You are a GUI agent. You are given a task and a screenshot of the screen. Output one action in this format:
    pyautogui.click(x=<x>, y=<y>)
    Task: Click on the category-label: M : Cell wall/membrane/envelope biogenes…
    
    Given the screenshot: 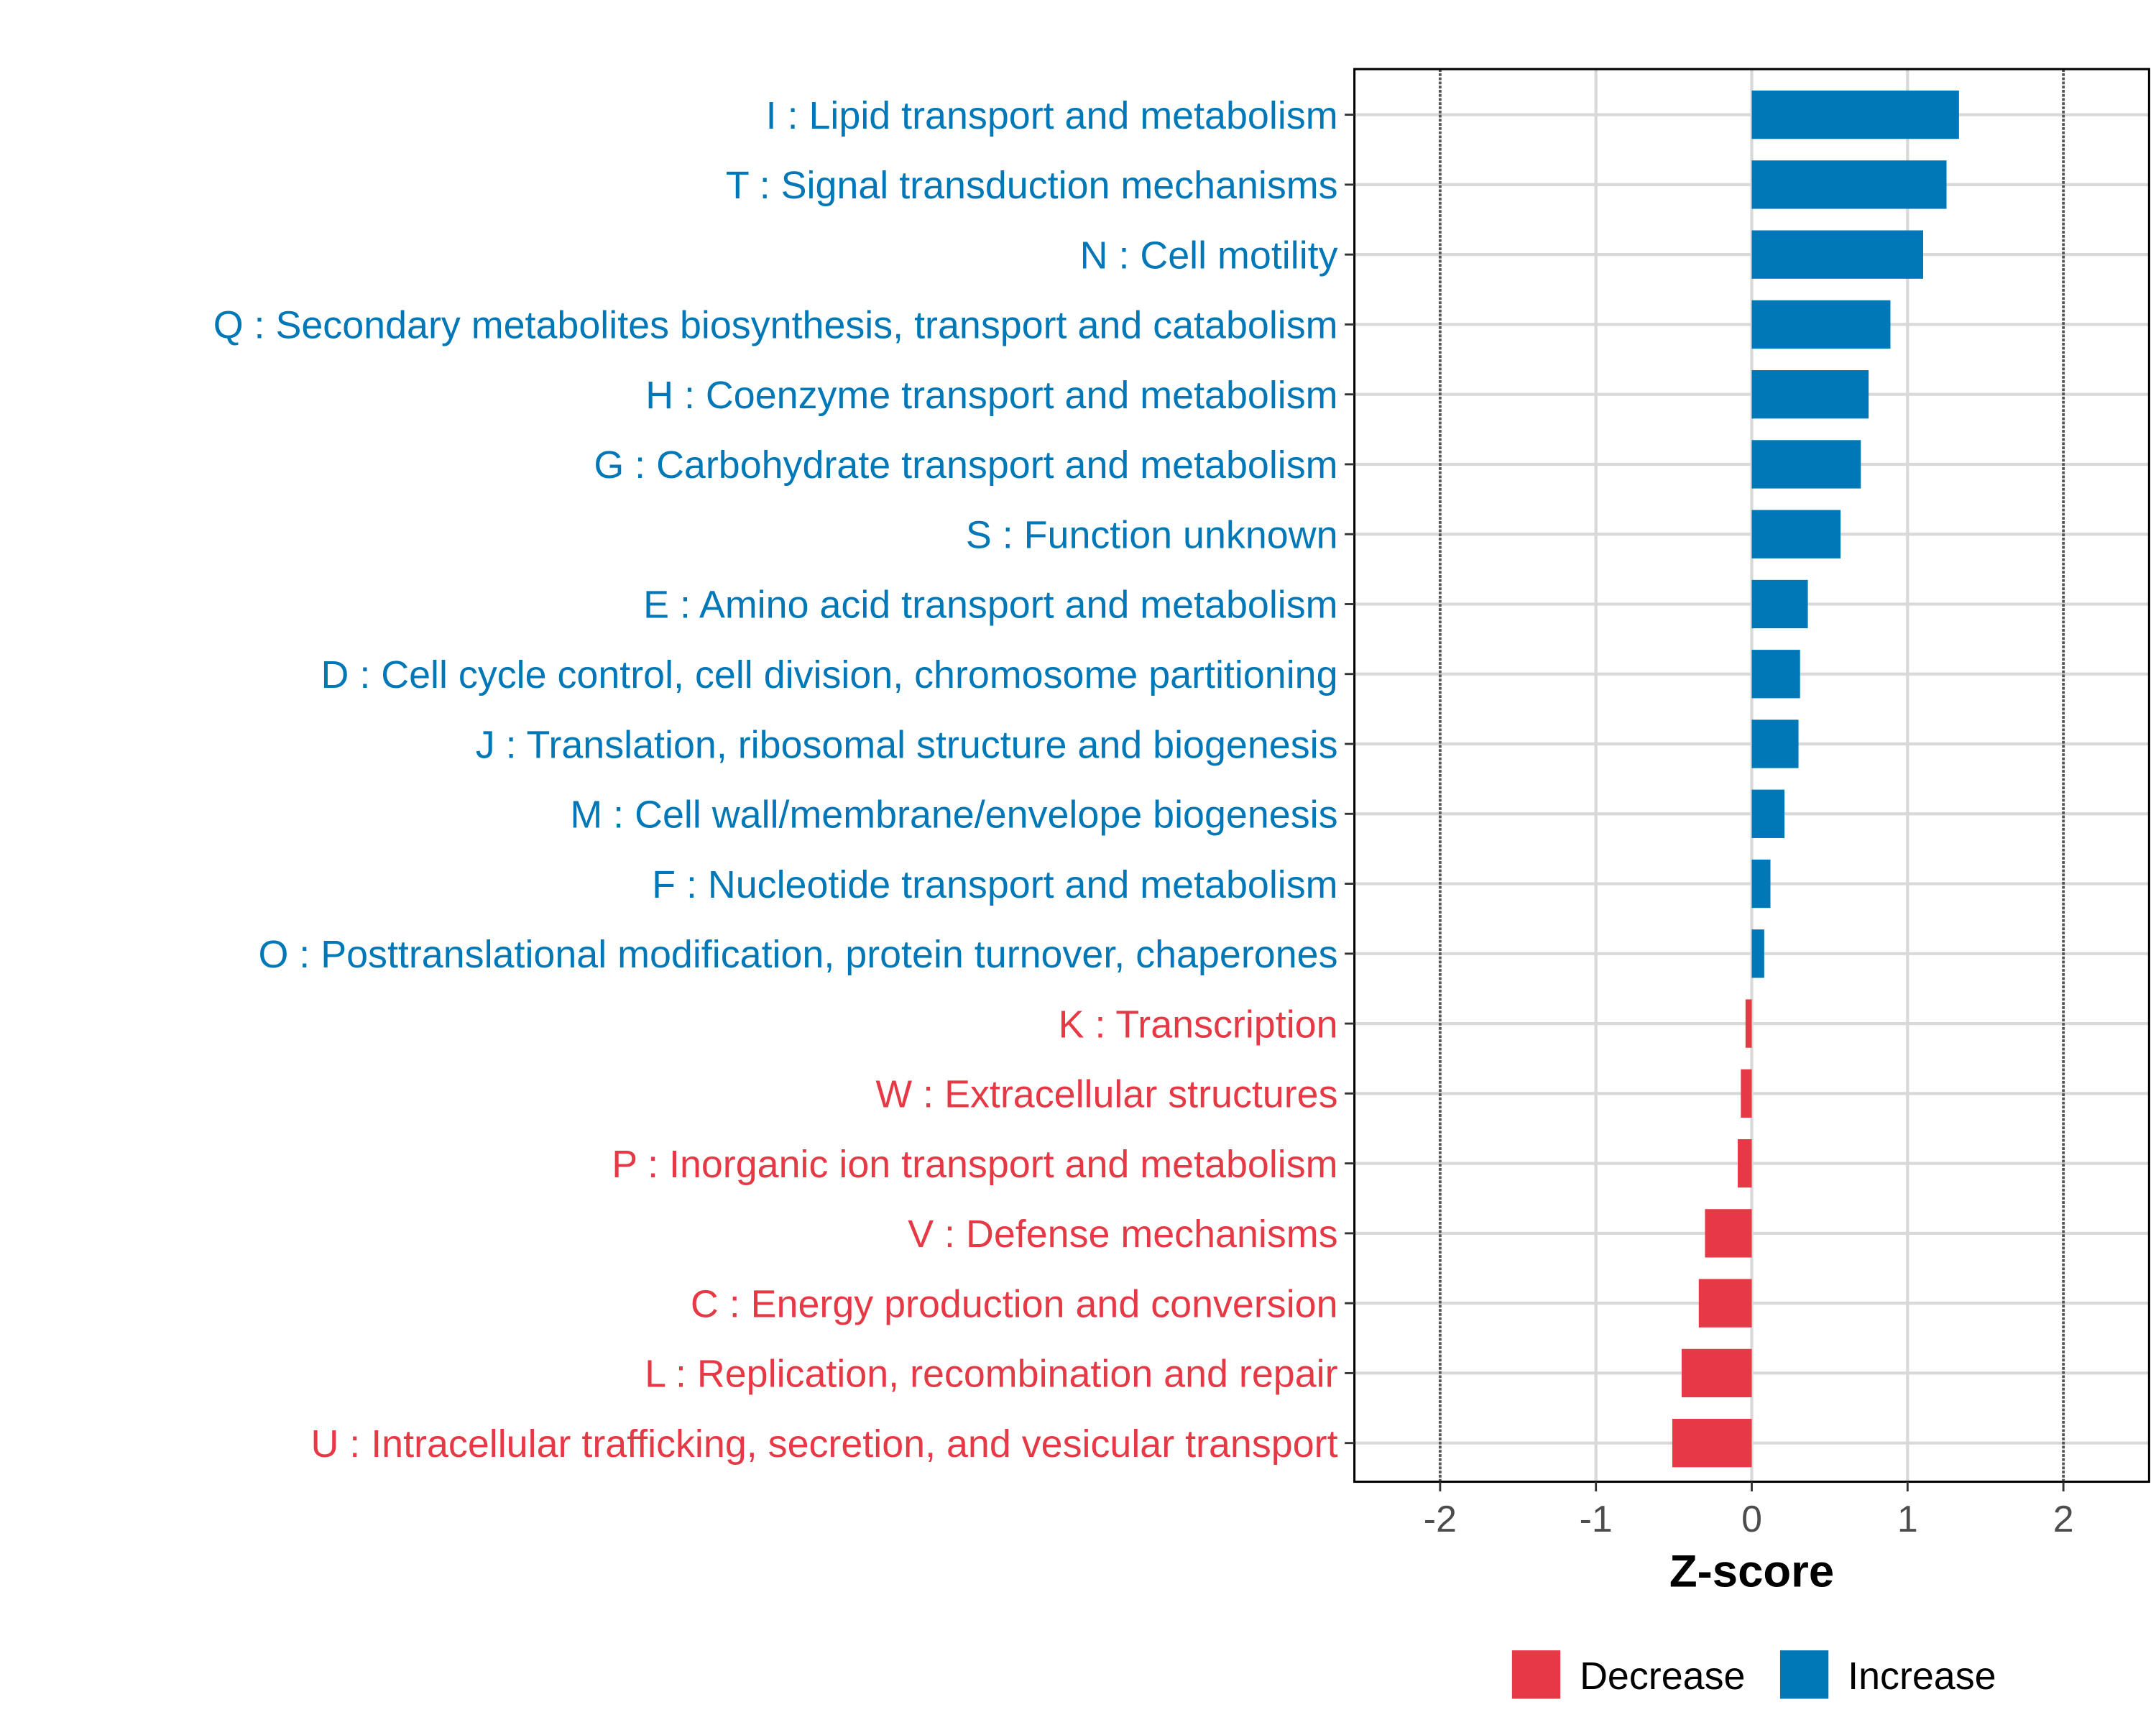 What is the action you would take?
    pyautogui.click(x=954, y=815)
    